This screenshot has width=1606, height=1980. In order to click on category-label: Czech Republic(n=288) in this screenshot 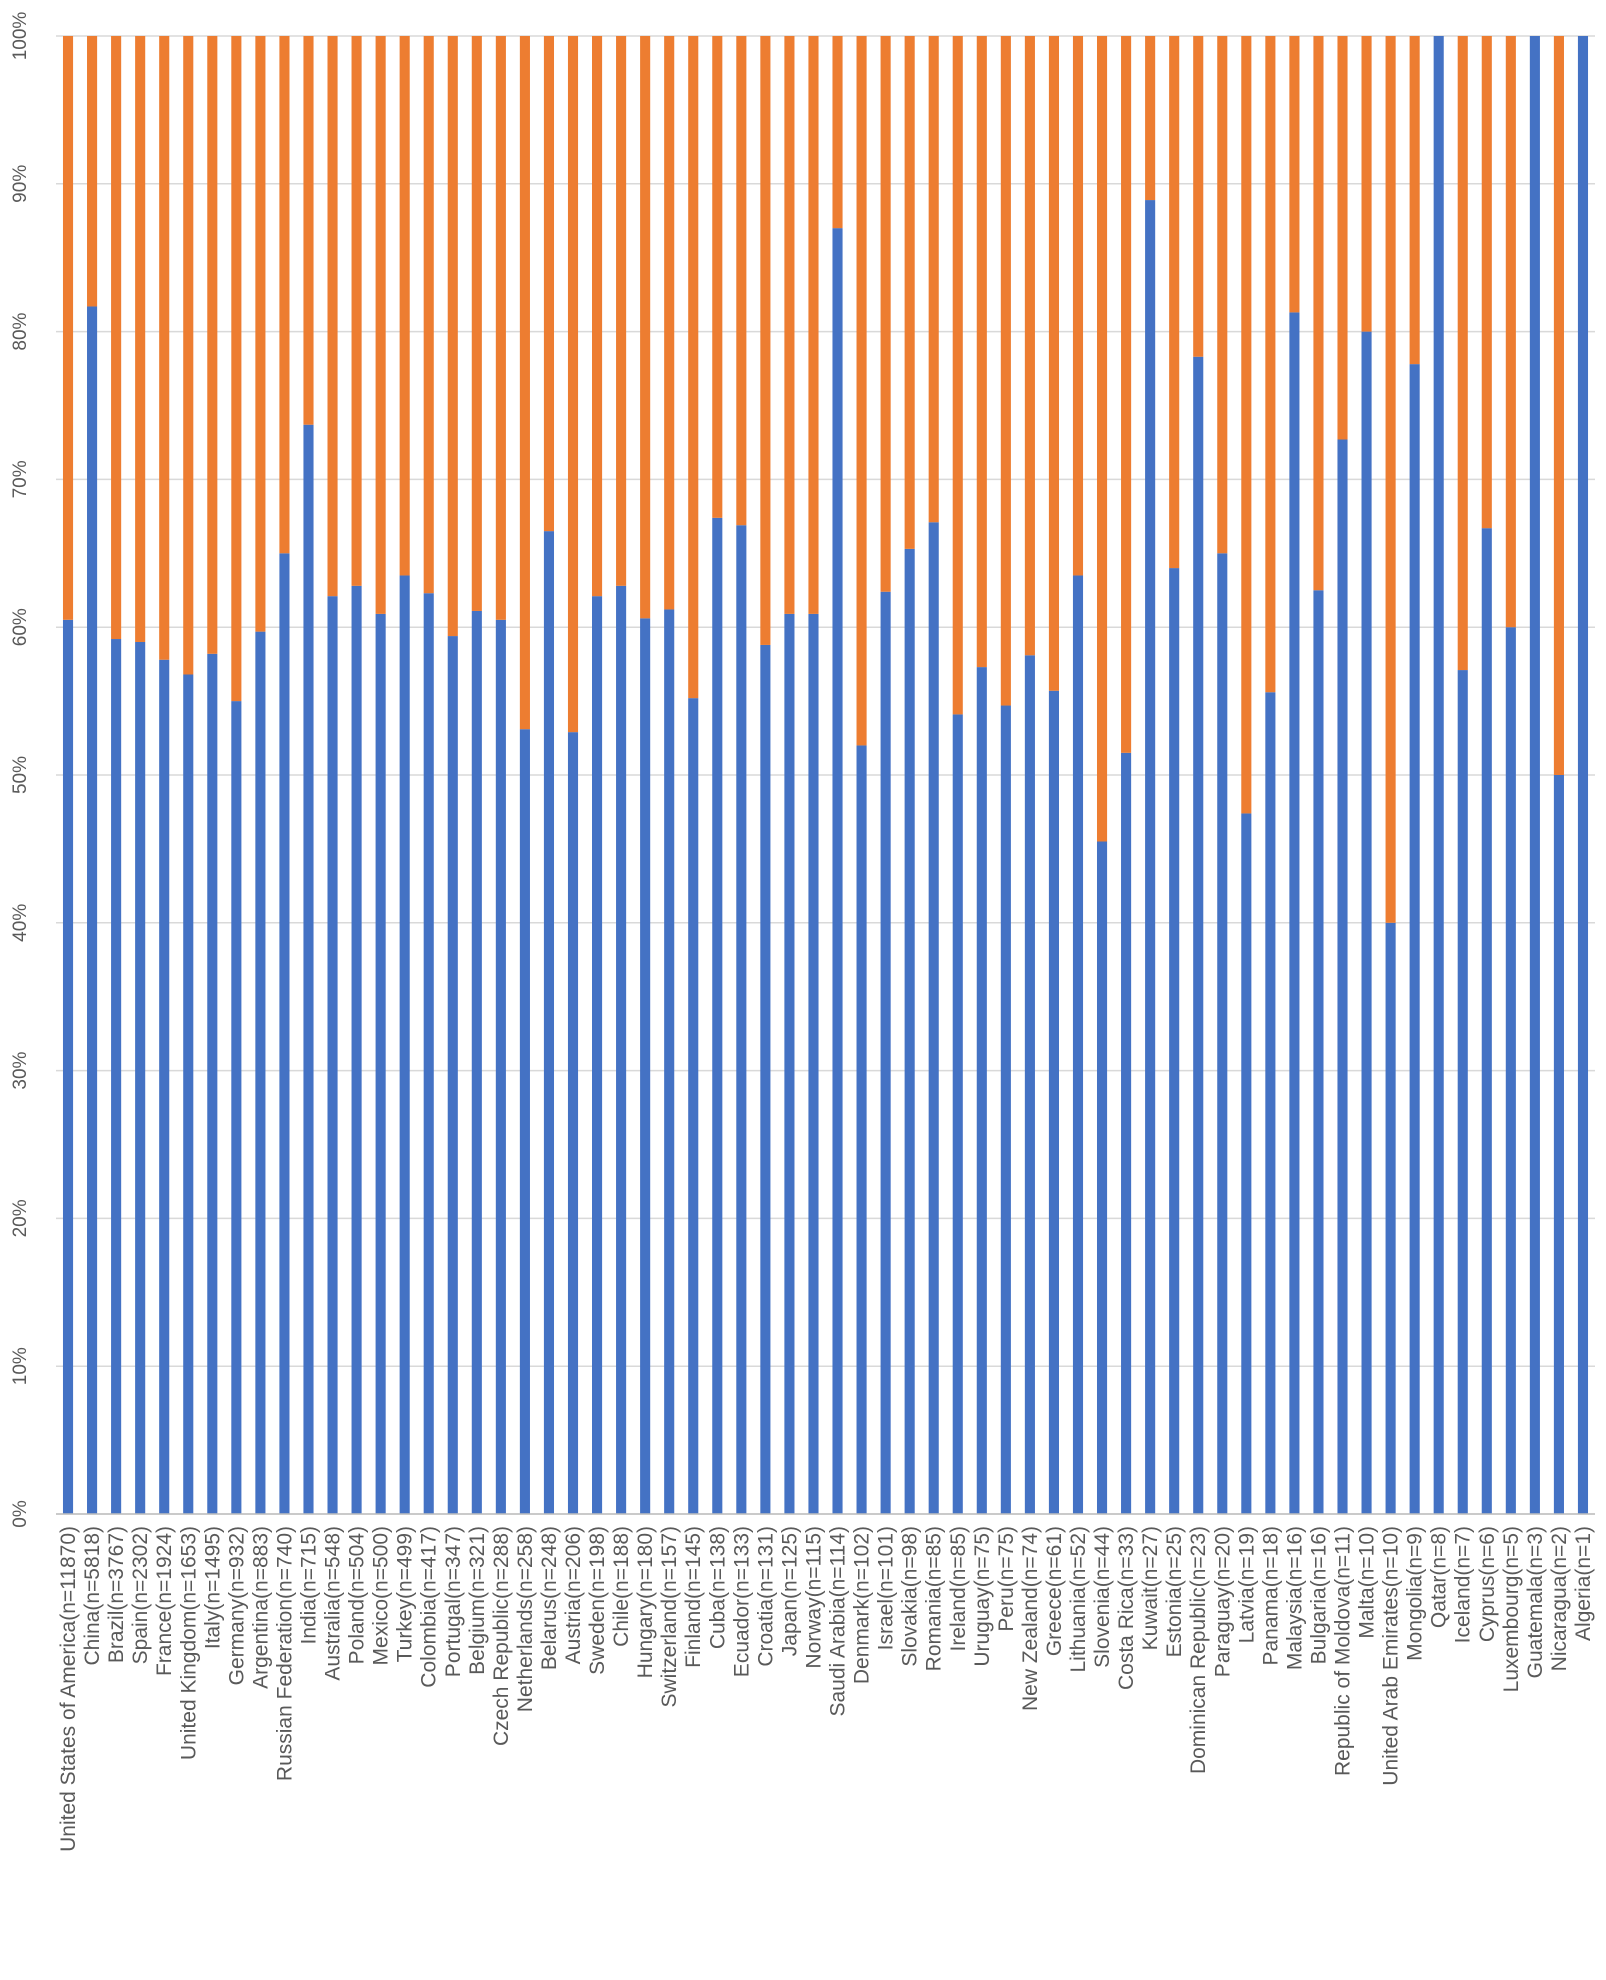, I will do `click(501, 1636)`.